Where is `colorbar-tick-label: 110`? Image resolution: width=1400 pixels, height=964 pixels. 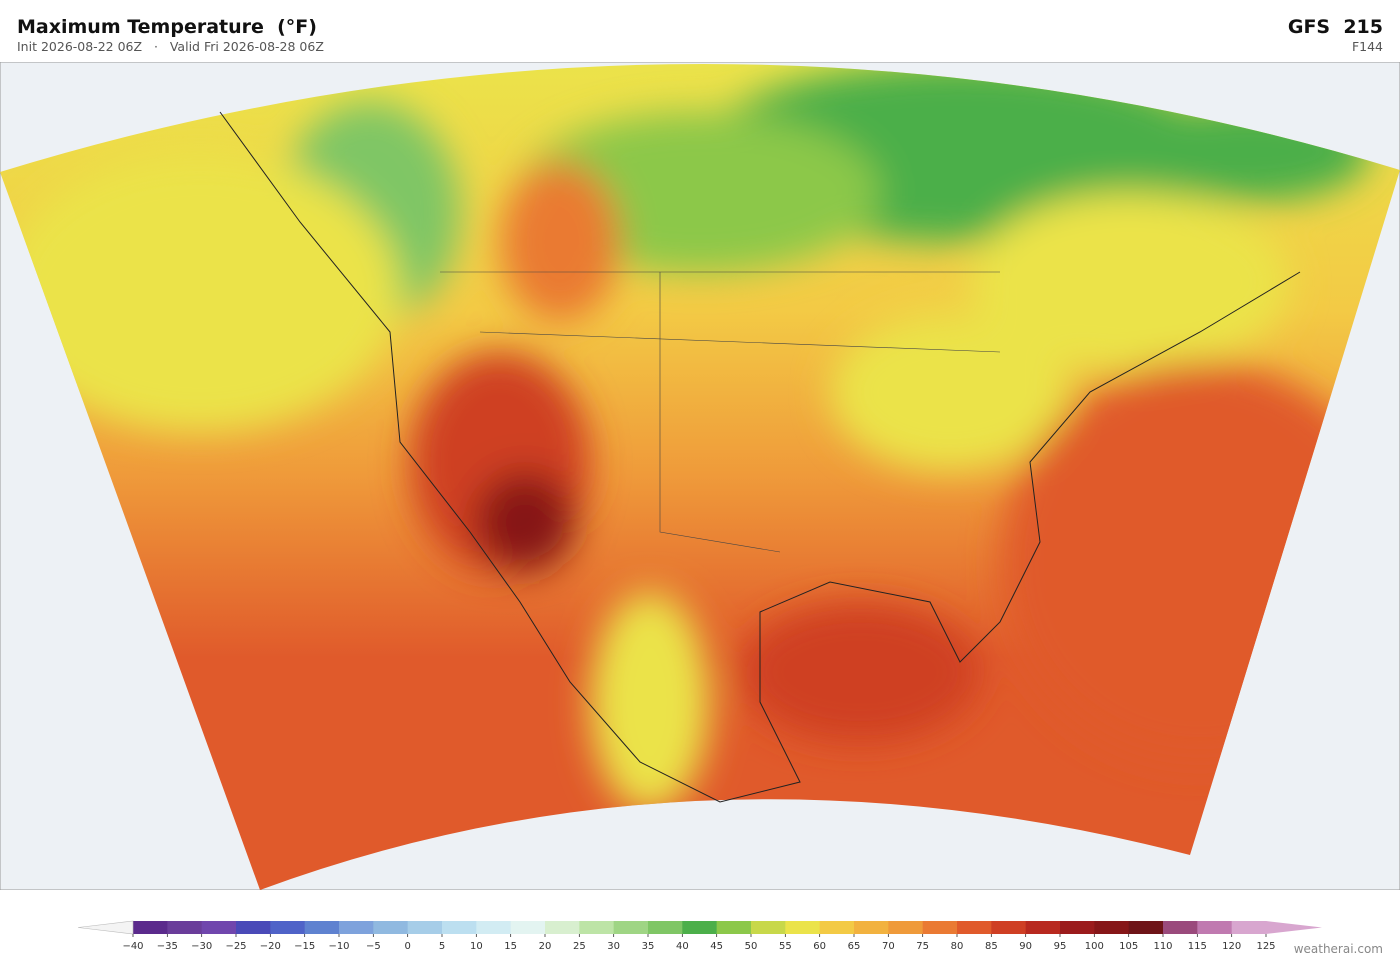
colorbar-tick-label: 110 is located at coordinates (1162, 946).